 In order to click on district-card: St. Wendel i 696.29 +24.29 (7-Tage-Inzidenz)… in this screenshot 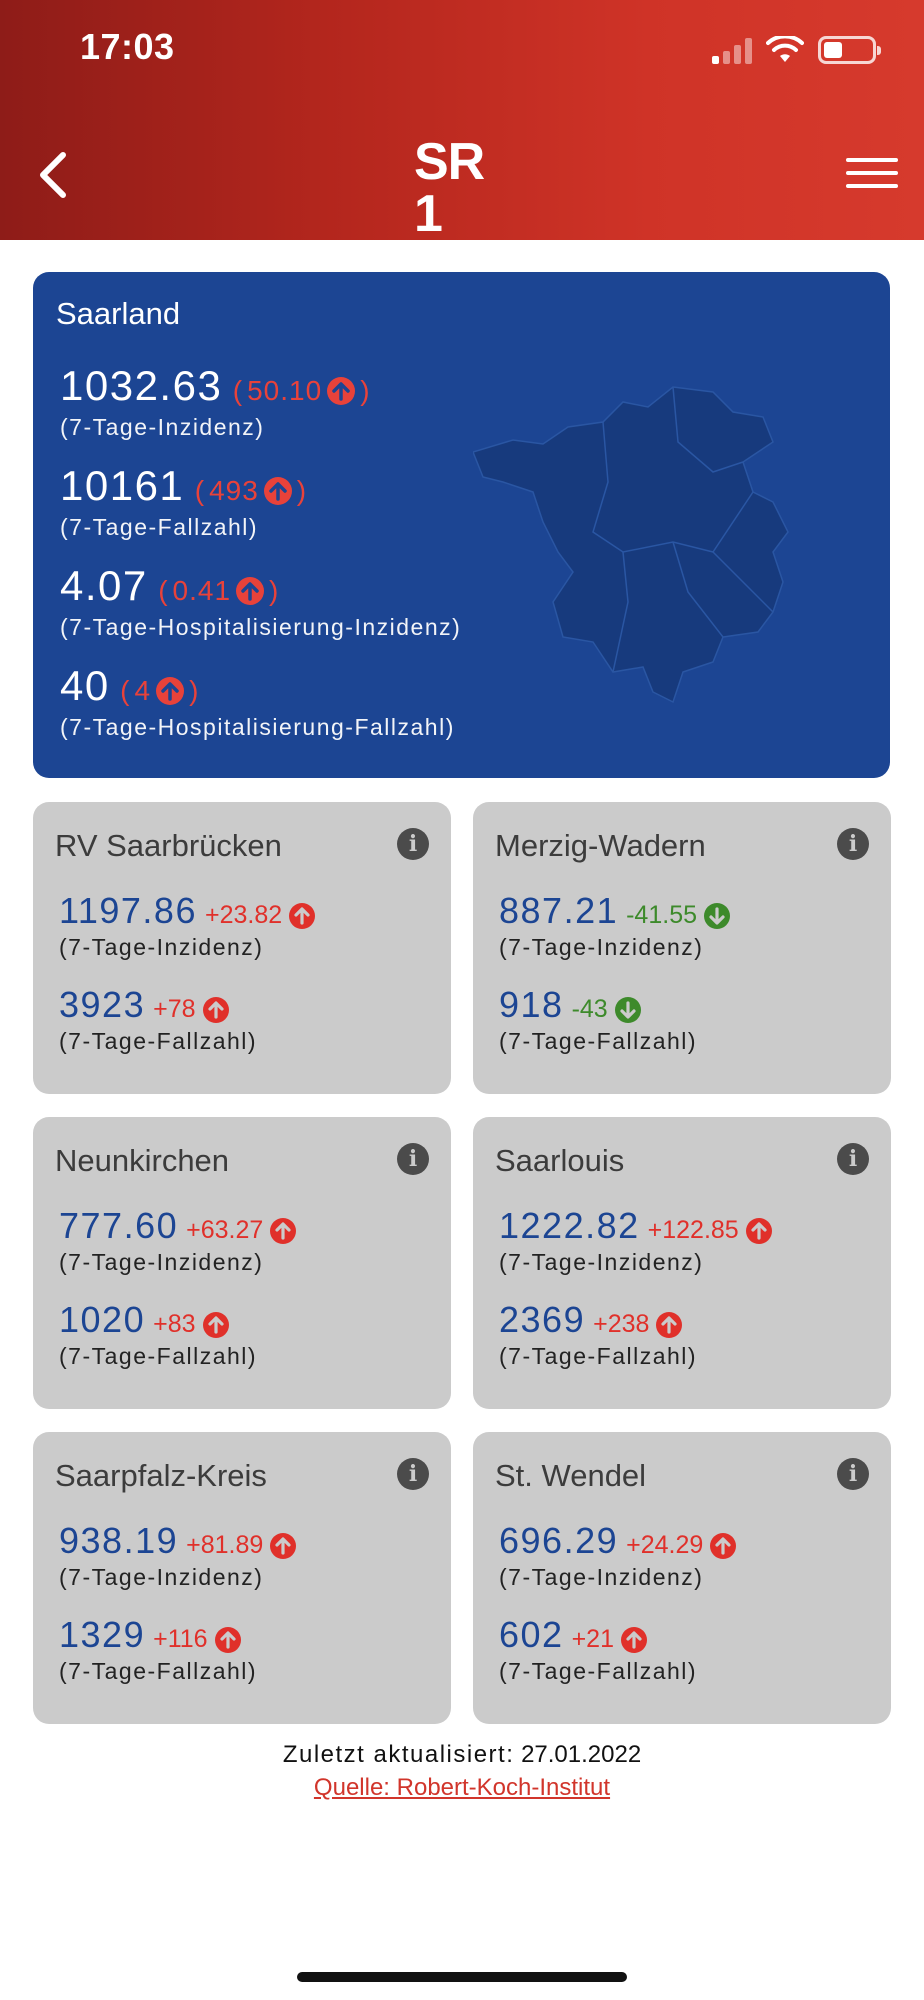, I will do `click(682, 1578)`.